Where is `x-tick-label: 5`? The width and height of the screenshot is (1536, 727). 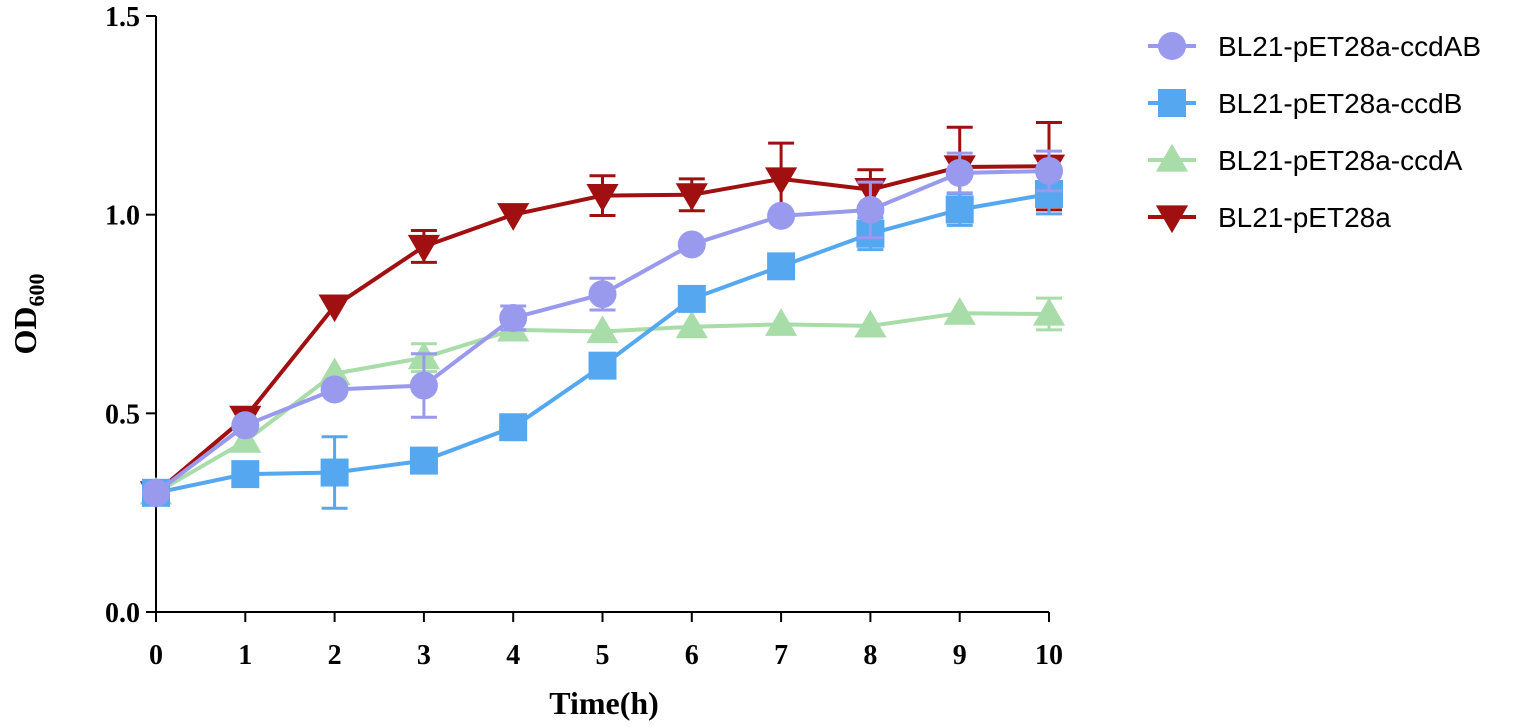
x-tick-label: 5 is located at coordinates (603, 655).